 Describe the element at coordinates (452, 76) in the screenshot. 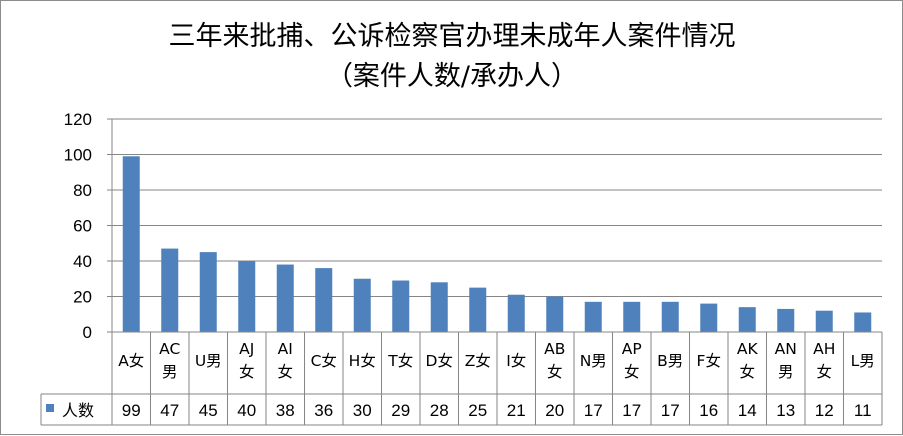

I see `chart-title-line-2: （案件人数/承办人）` at that location.